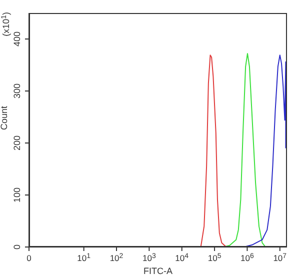  I want to click on y-tick-label: 400, so click(17, 39).